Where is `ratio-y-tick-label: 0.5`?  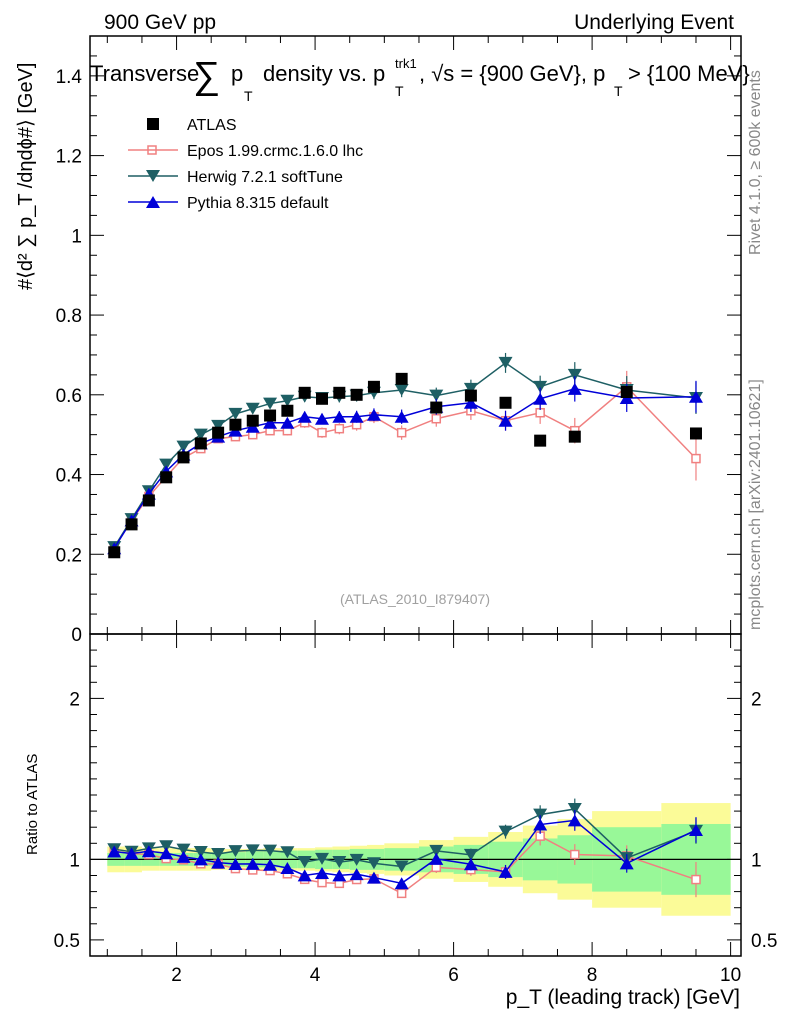
ratio-y-tick-label: 0.5 is located at coordinates (67, 941).